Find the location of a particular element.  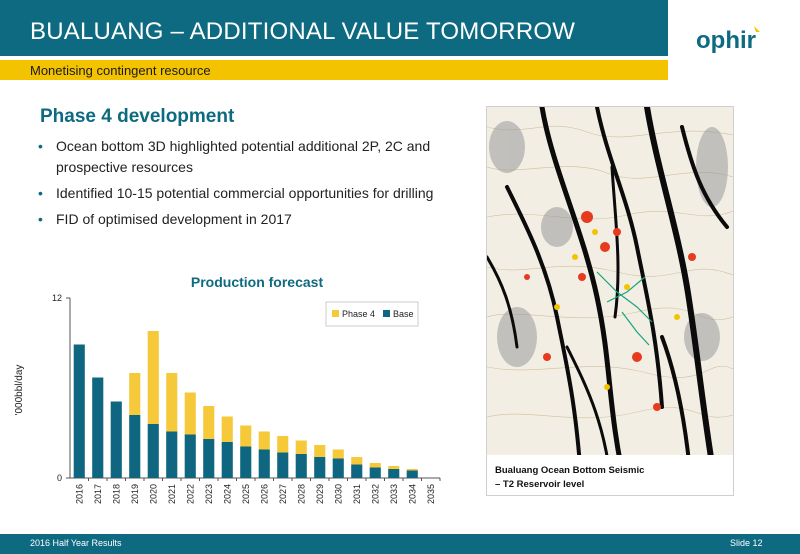

x-tick-label: 2021 is located at coordinates (172, 494).